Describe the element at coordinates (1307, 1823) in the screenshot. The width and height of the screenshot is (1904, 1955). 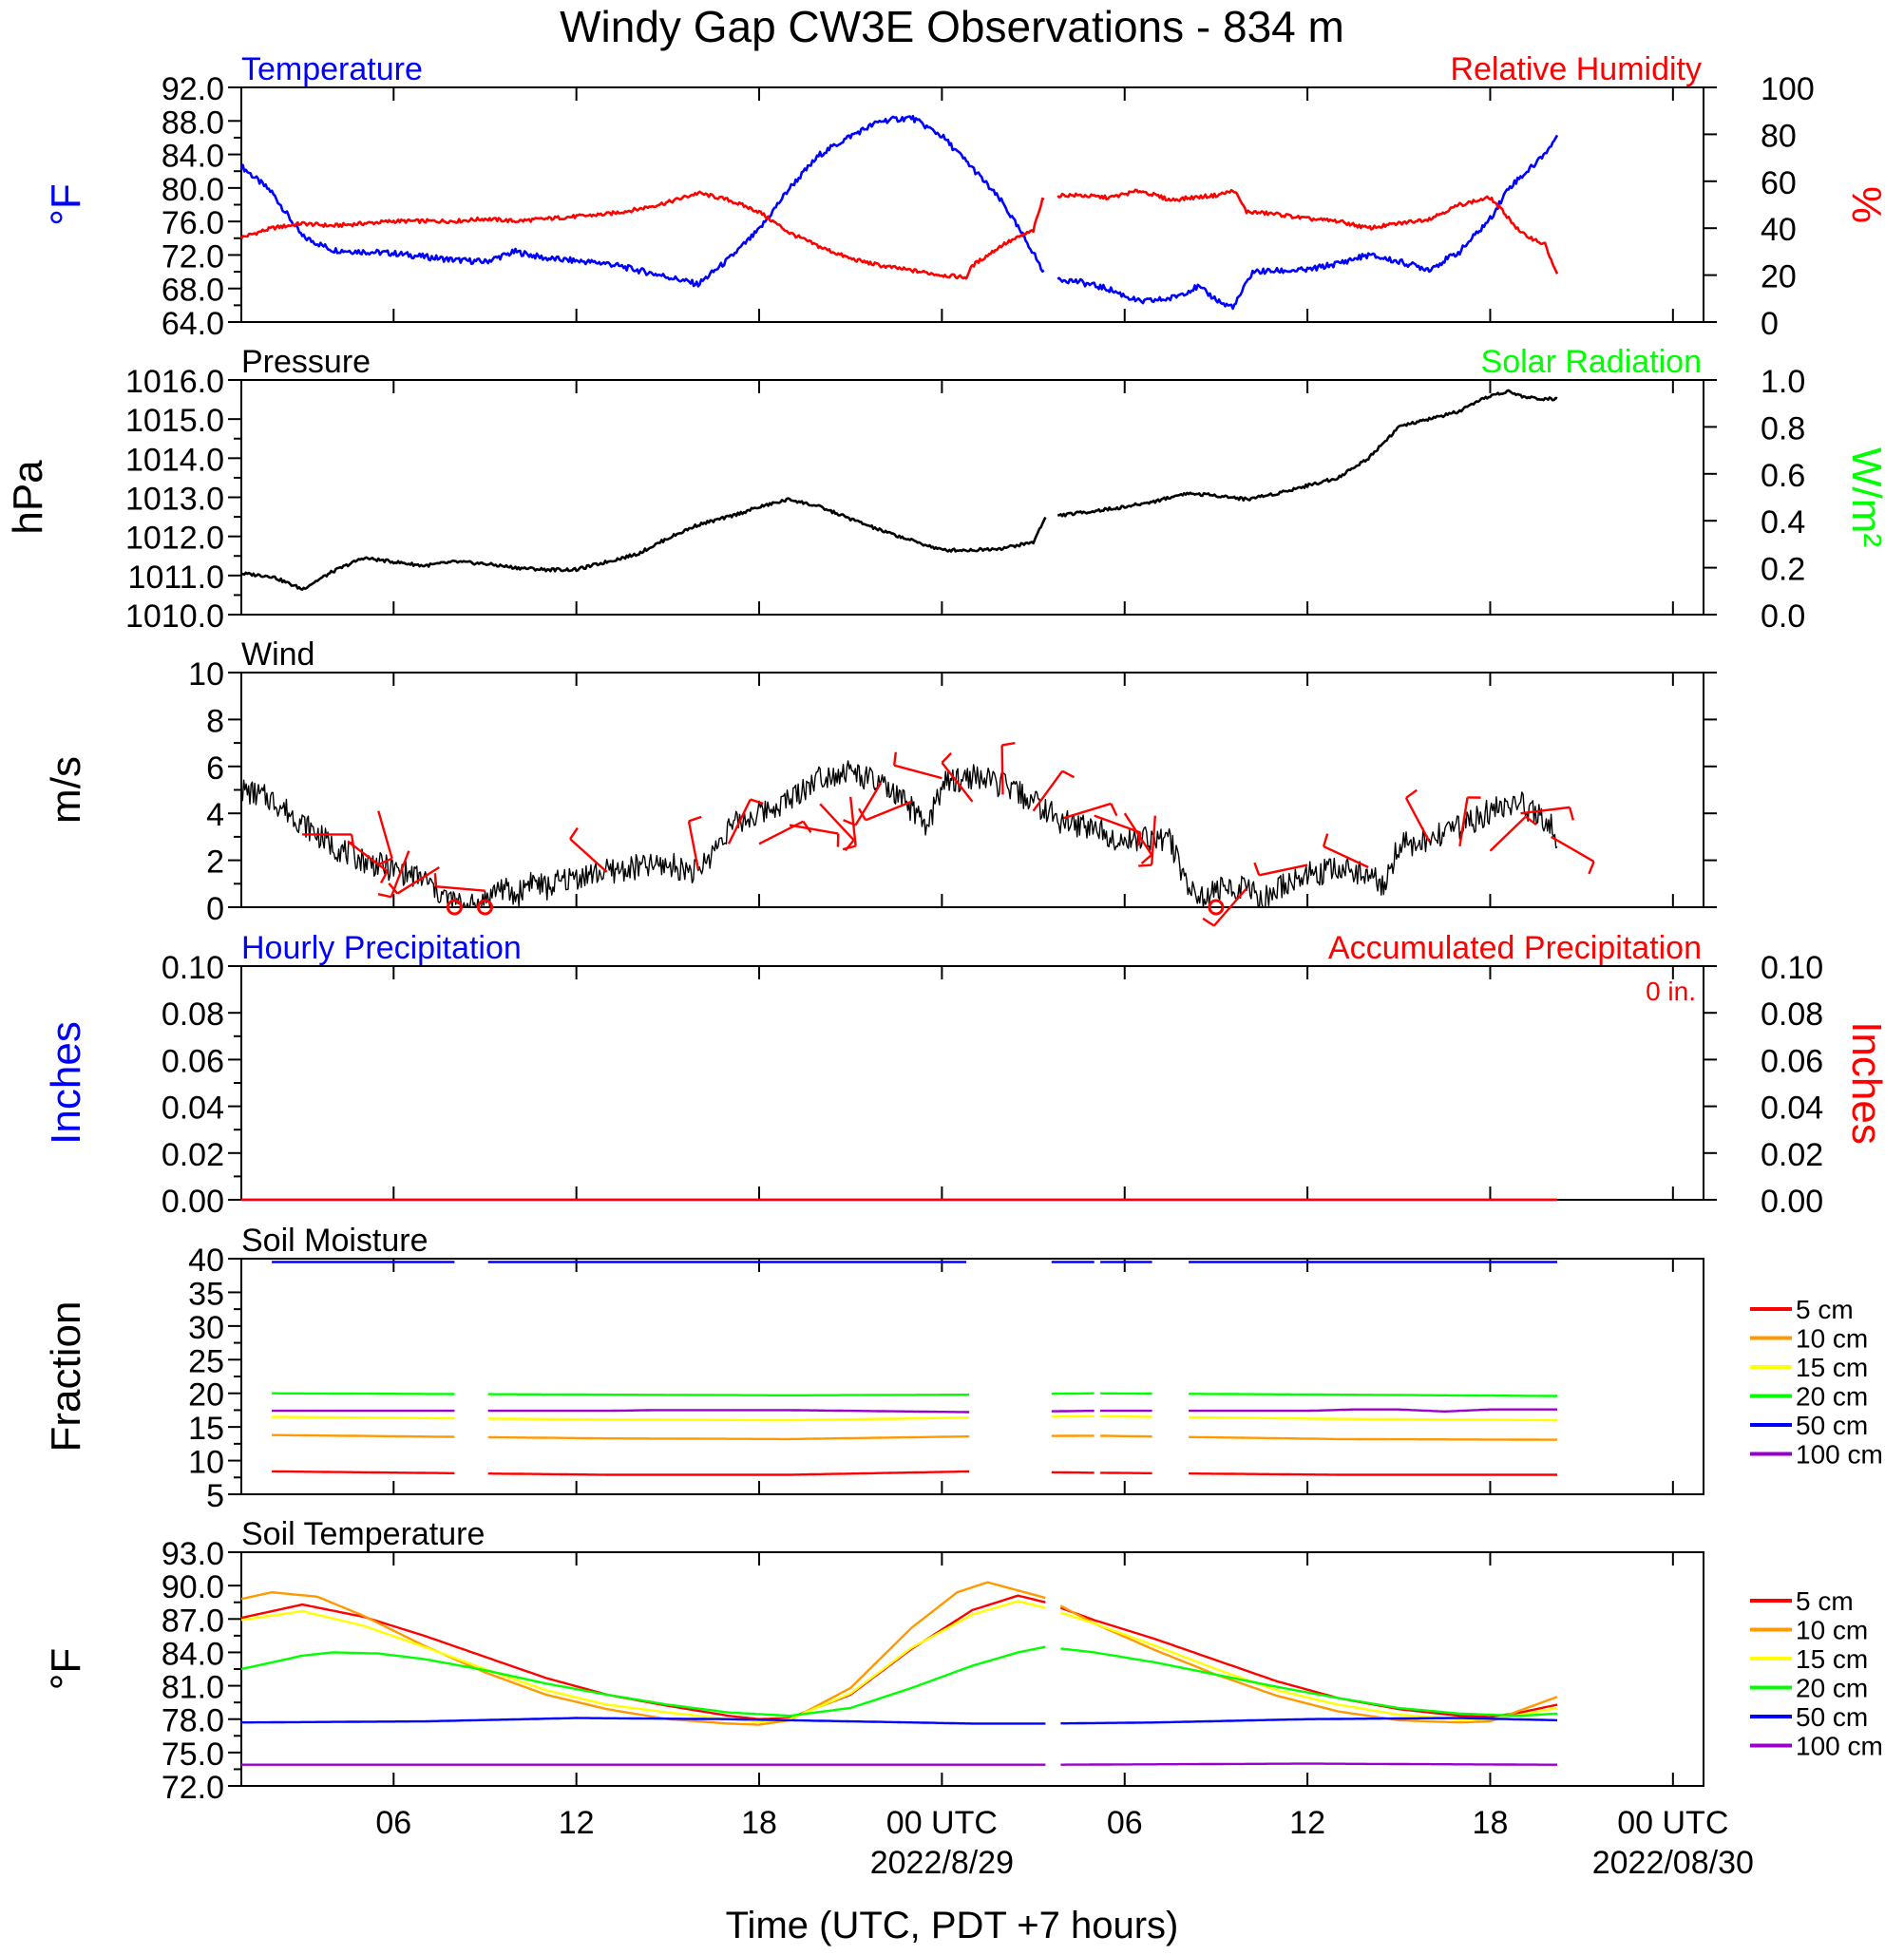
I see `x-tick-label: 12` at that location.